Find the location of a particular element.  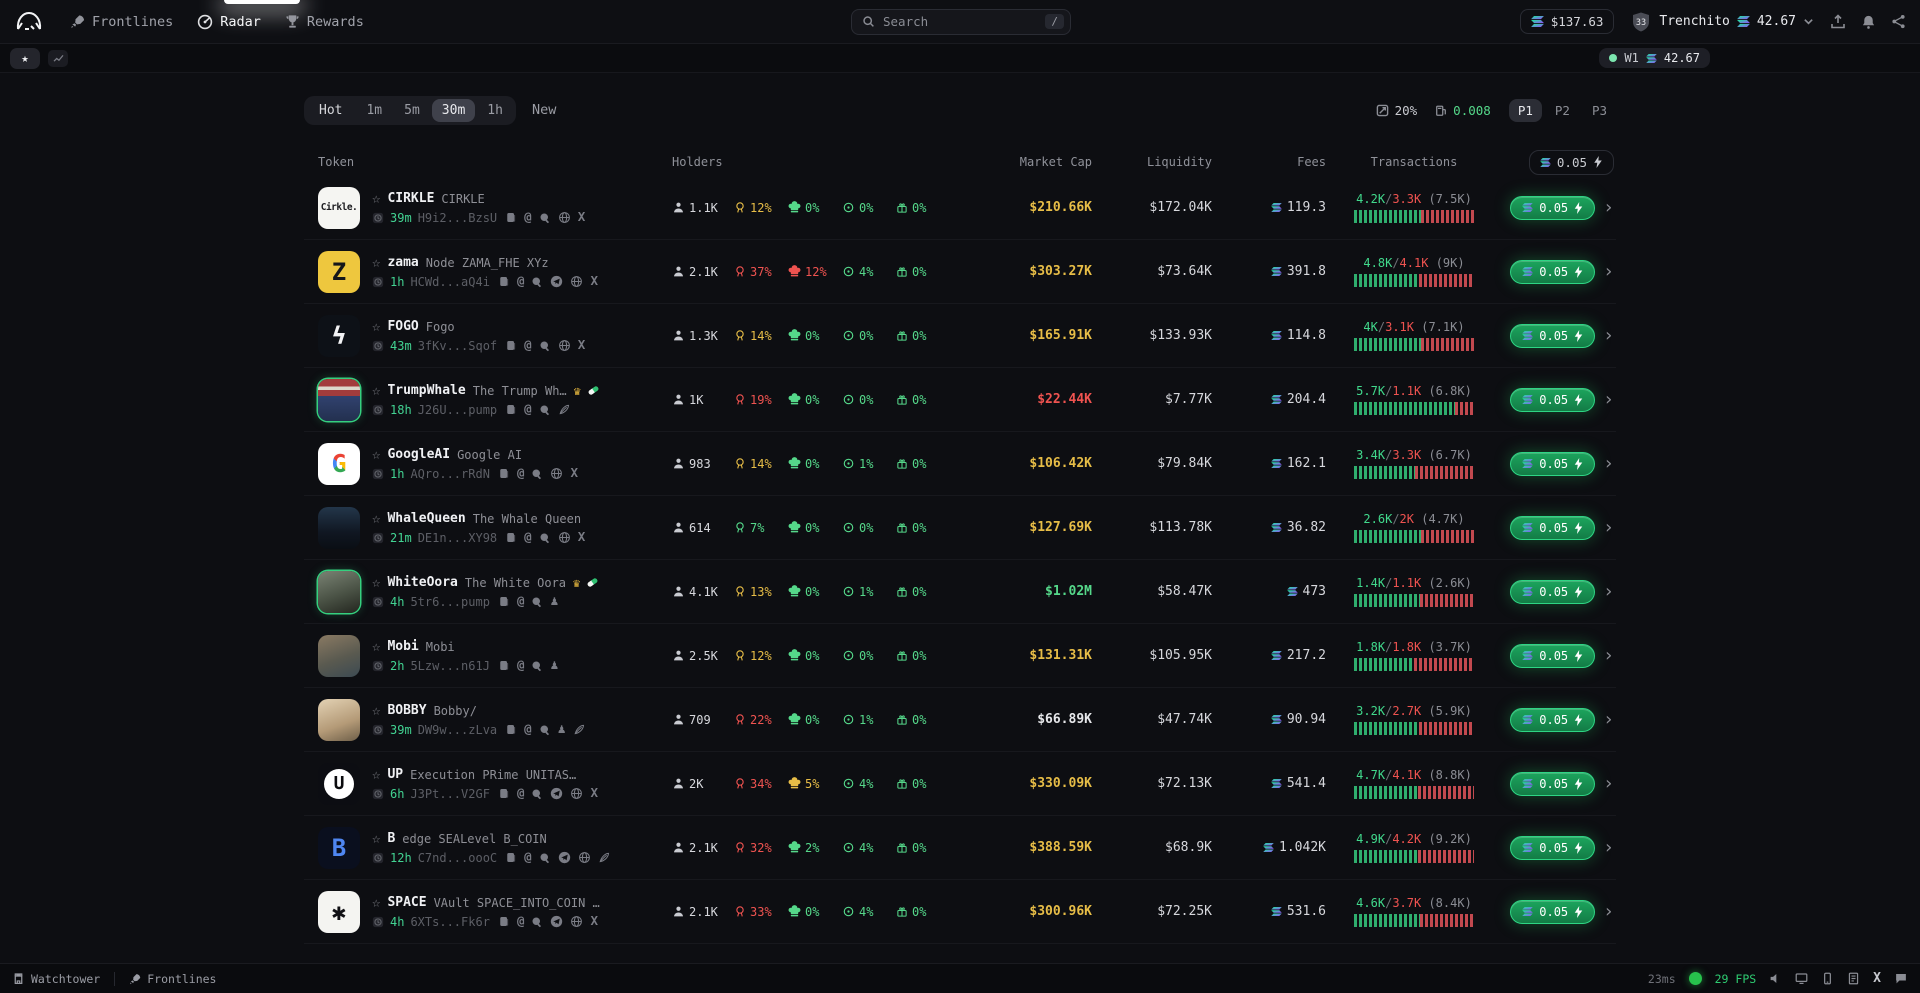

x-social-icon: X is located at coordinates (1877, 978).